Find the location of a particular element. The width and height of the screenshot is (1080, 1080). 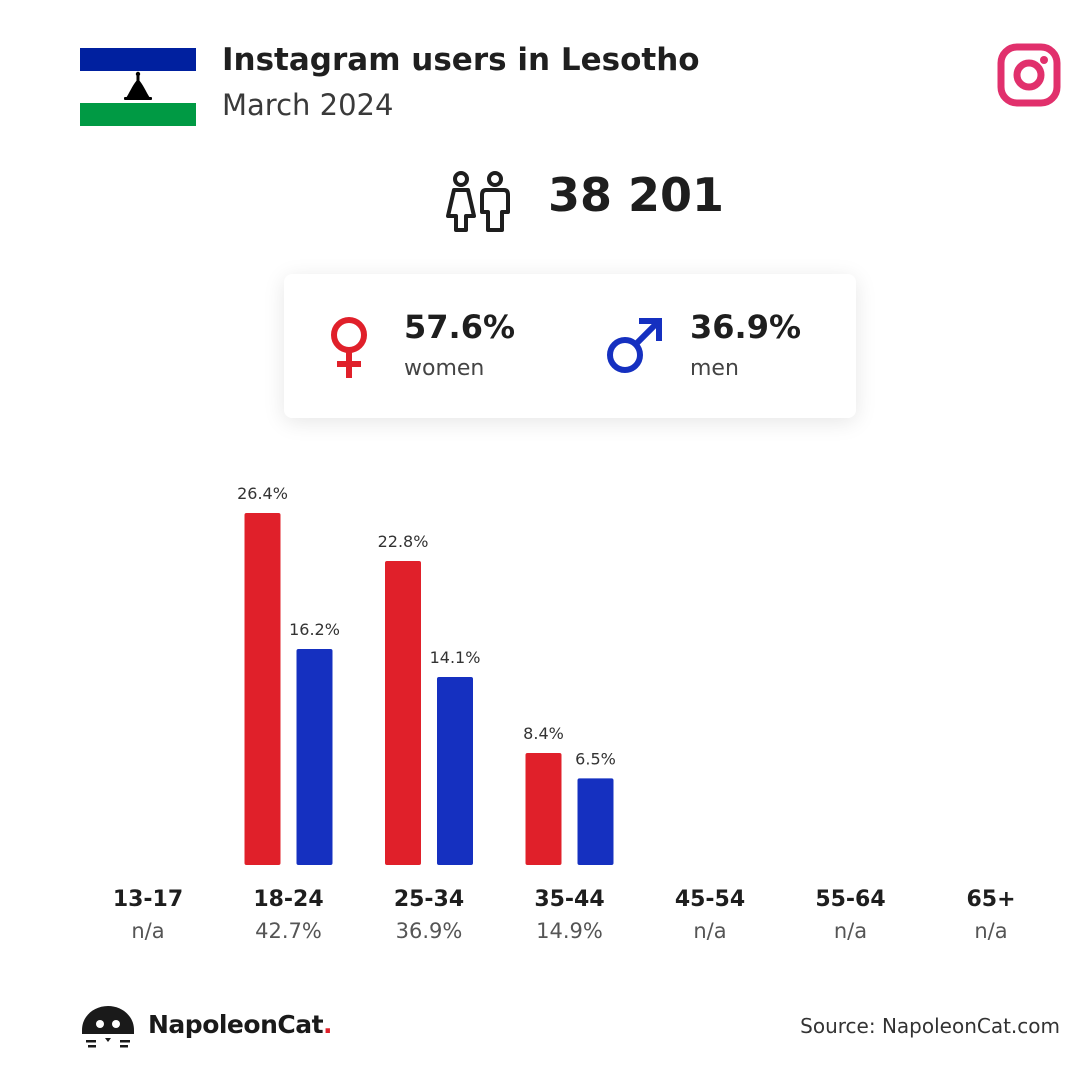

instagram-icon is located at coordinates (1029, 75).